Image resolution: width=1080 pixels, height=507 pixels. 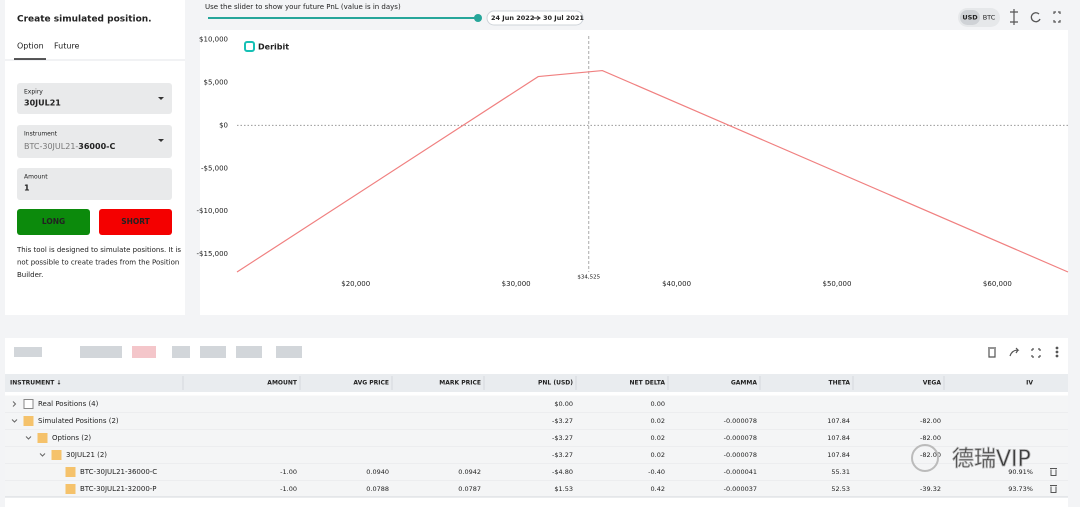 What do you see at coordinates (658, 404) in the screenshot?
I see `cell-delta: 0.00` at bounding box center [658, 404].